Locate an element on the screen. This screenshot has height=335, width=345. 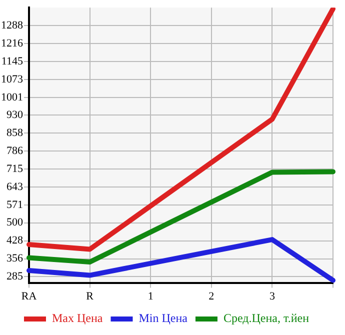
y-tick-label: 1216 is located at coordinates (12, 44).